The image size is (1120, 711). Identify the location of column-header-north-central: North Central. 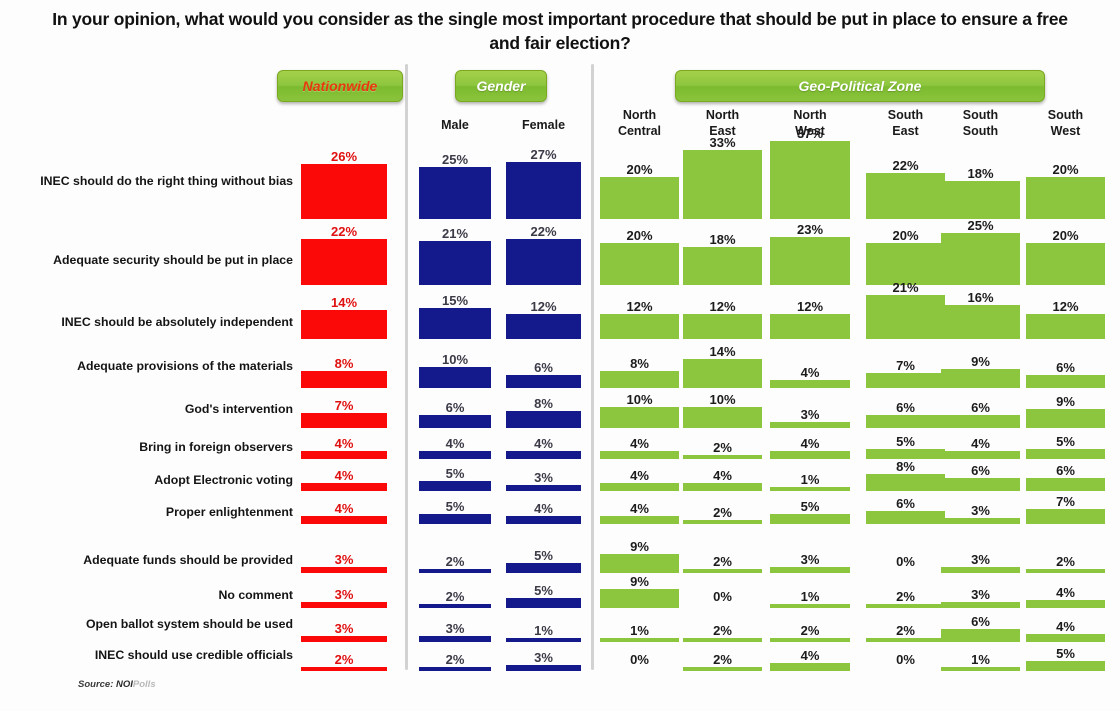
(639, 123).